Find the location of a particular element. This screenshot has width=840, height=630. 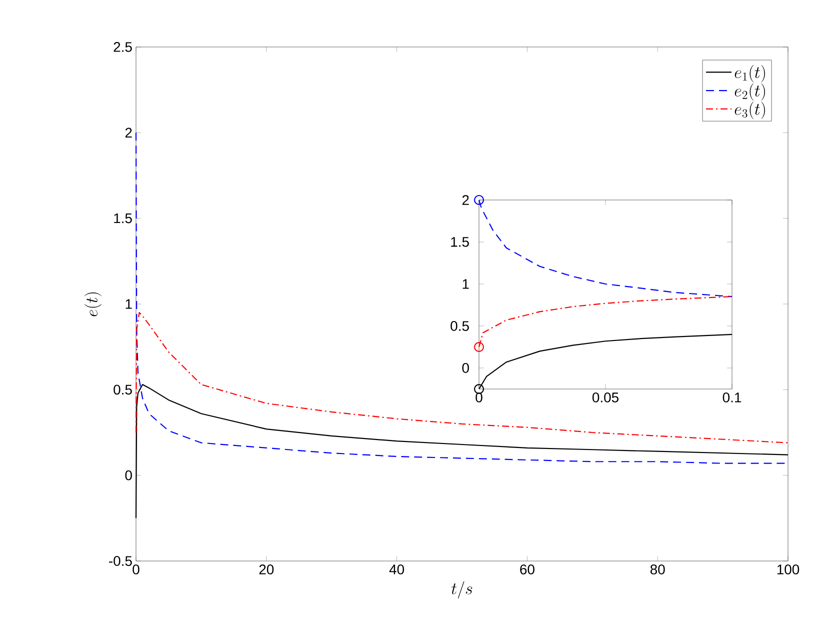

x-tick-label: 20 is located at coordinates (266, 569).